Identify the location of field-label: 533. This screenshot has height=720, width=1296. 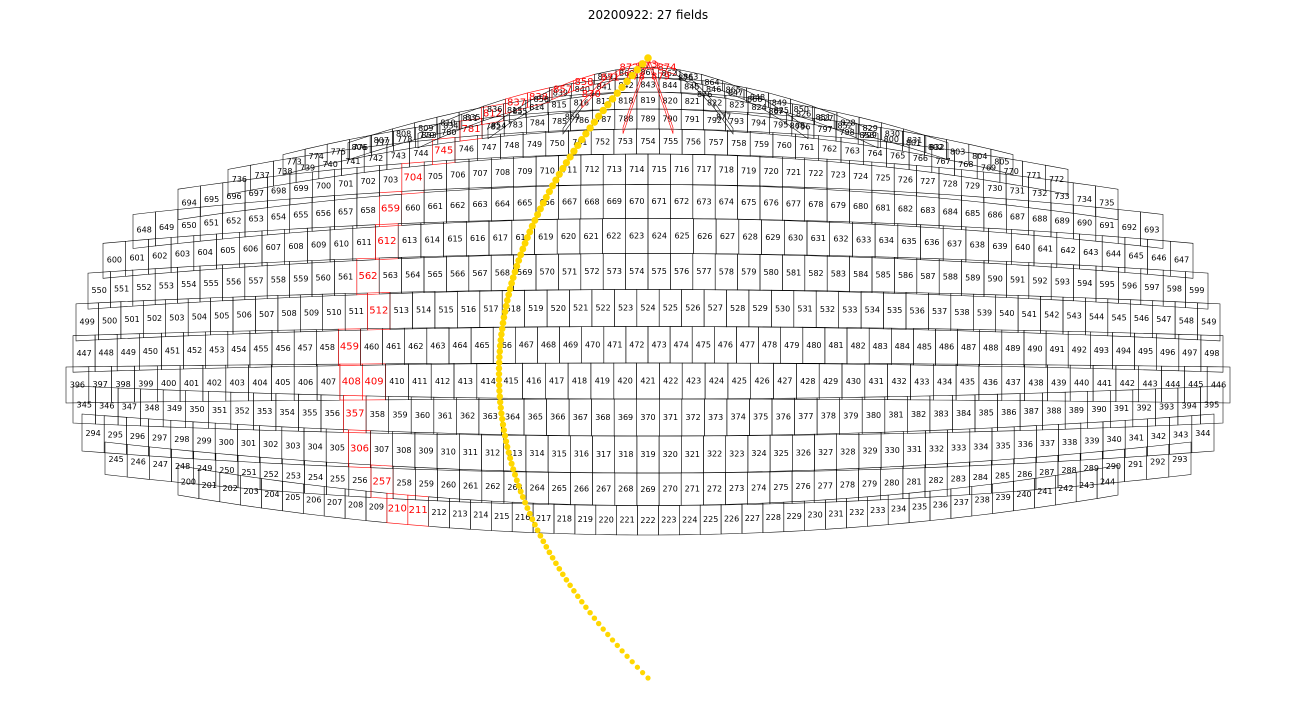
(849, 309).